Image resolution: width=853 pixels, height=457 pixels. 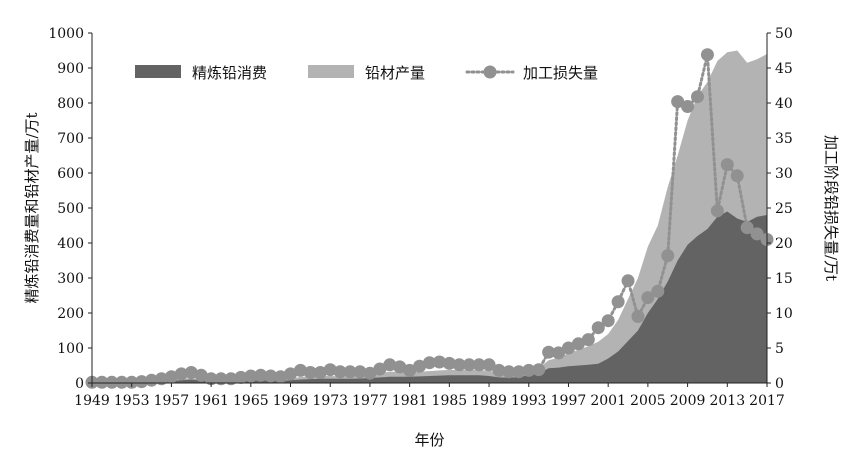 I want to click on x-tick-label: 1953, so click(x=132, y=401).